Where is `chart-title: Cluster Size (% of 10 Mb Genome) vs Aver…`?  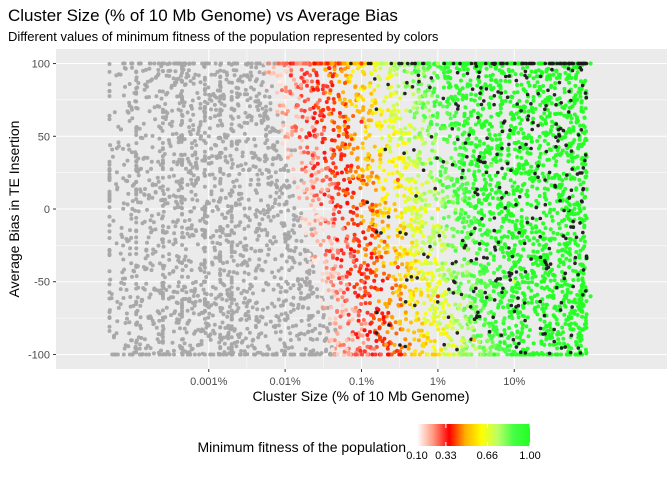
chart-title: Cluster Size (% of 10 Mb Genome) vs Aver… is located at coordinates (203, 15).